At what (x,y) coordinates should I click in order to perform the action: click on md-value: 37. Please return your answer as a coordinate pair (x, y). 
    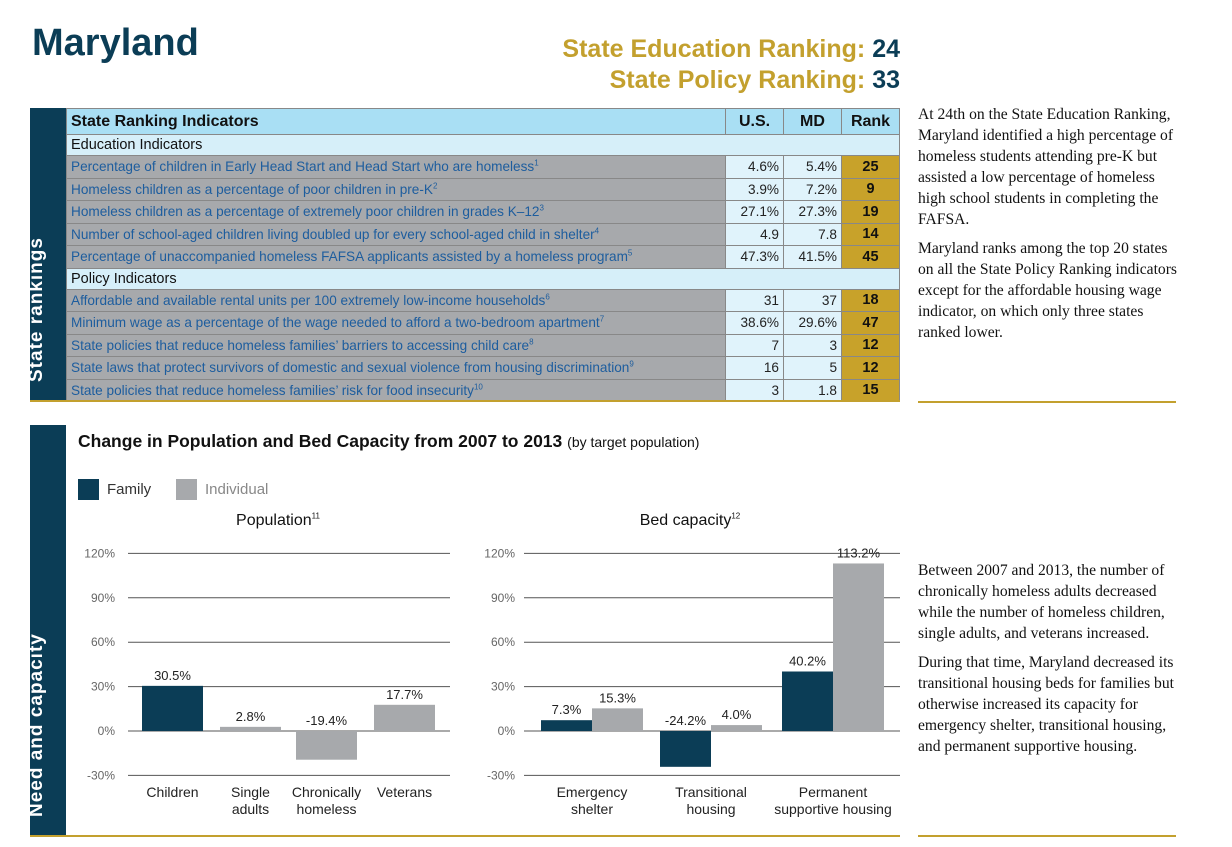
    Looking at the image, I should click on (812, 300).